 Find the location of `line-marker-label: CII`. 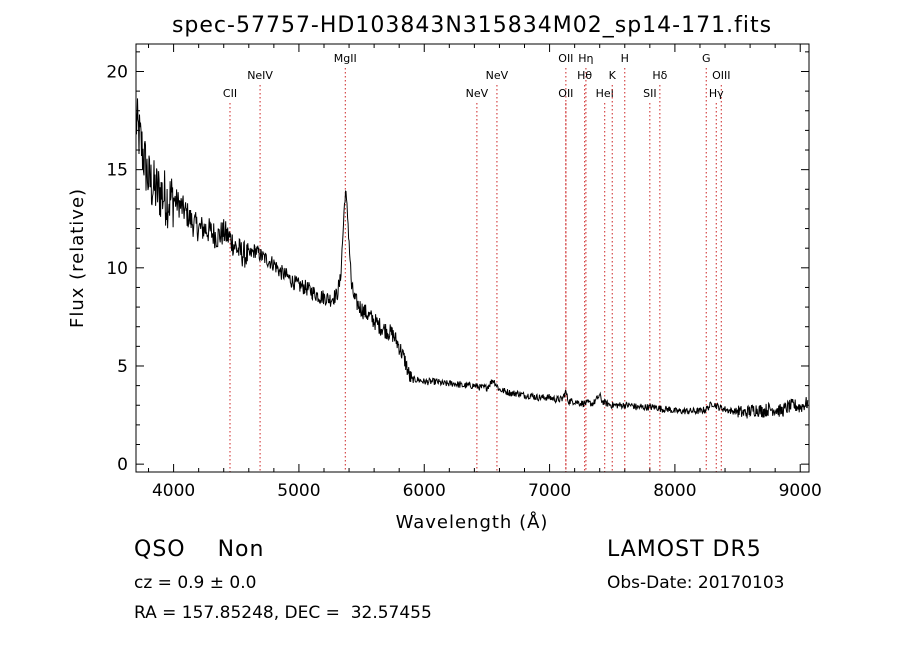

line-marker-label: CII is located at coordinates (230, 93).